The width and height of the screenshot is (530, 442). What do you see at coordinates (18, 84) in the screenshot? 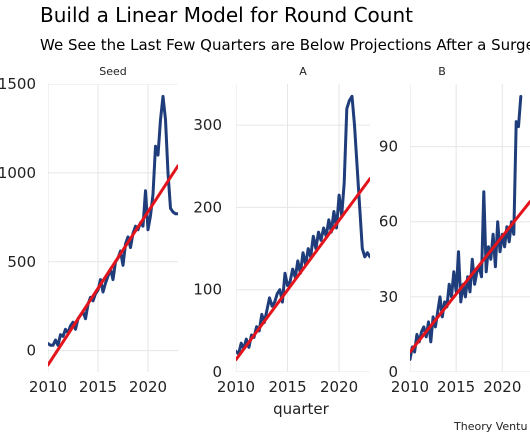
I see `y-tick-label: 1500` at bounding box center [18, 84].